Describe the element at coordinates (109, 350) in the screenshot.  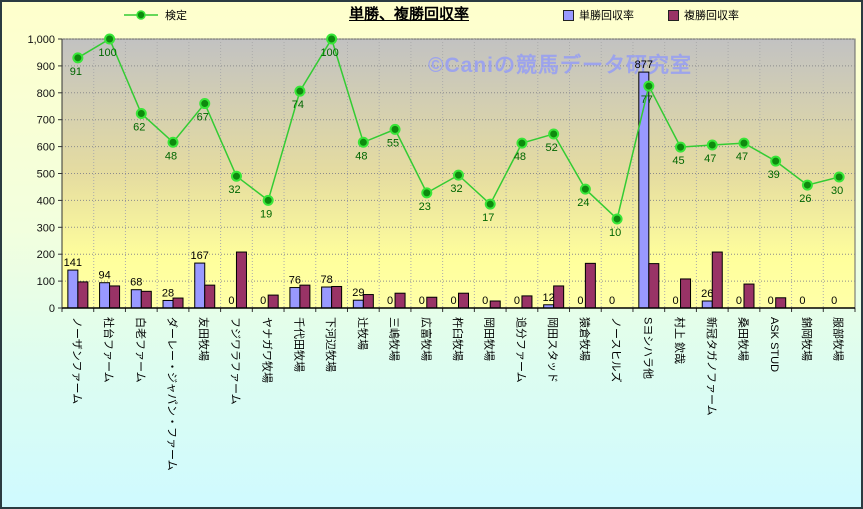
I see `category-label: 社台ファーム` at that location.